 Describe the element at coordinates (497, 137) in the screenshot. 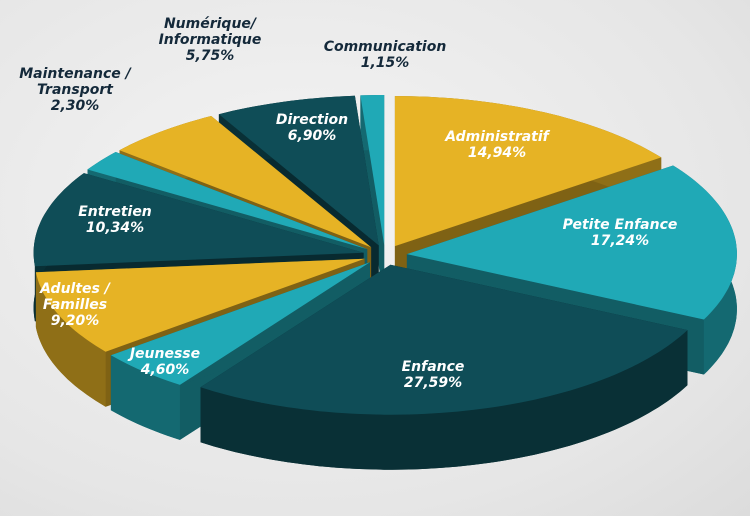

I see `category-label: Administratif` at that location.